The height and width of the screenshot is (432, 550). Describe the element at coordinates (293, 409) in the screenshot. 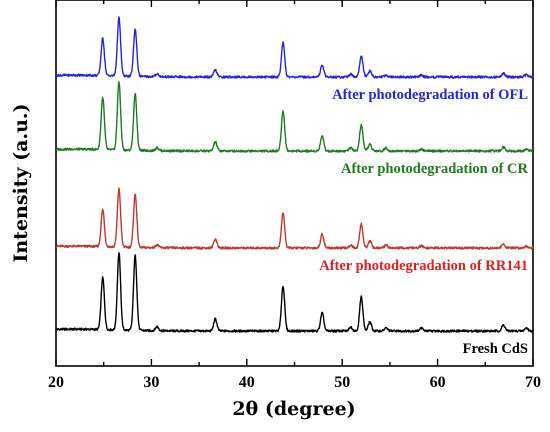

I see `x-axis-label: 2θ (degree)` at that location.